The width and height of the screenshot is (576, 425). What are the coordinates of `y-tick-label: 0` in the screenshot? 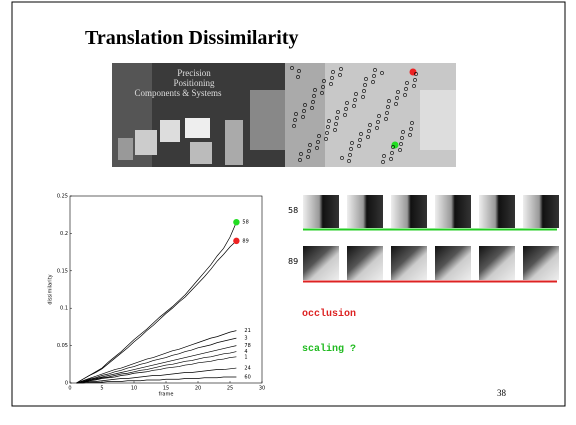 It's located at (66, 384).